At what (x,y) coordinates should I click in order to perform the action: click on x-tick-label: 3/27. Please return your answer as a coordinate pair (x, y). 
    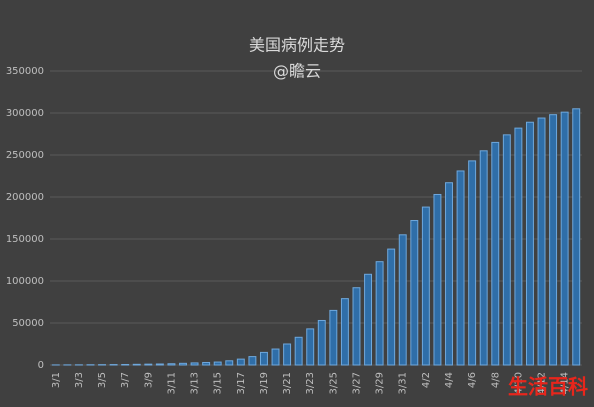
    Looking at the image, I should click on (356, 383).